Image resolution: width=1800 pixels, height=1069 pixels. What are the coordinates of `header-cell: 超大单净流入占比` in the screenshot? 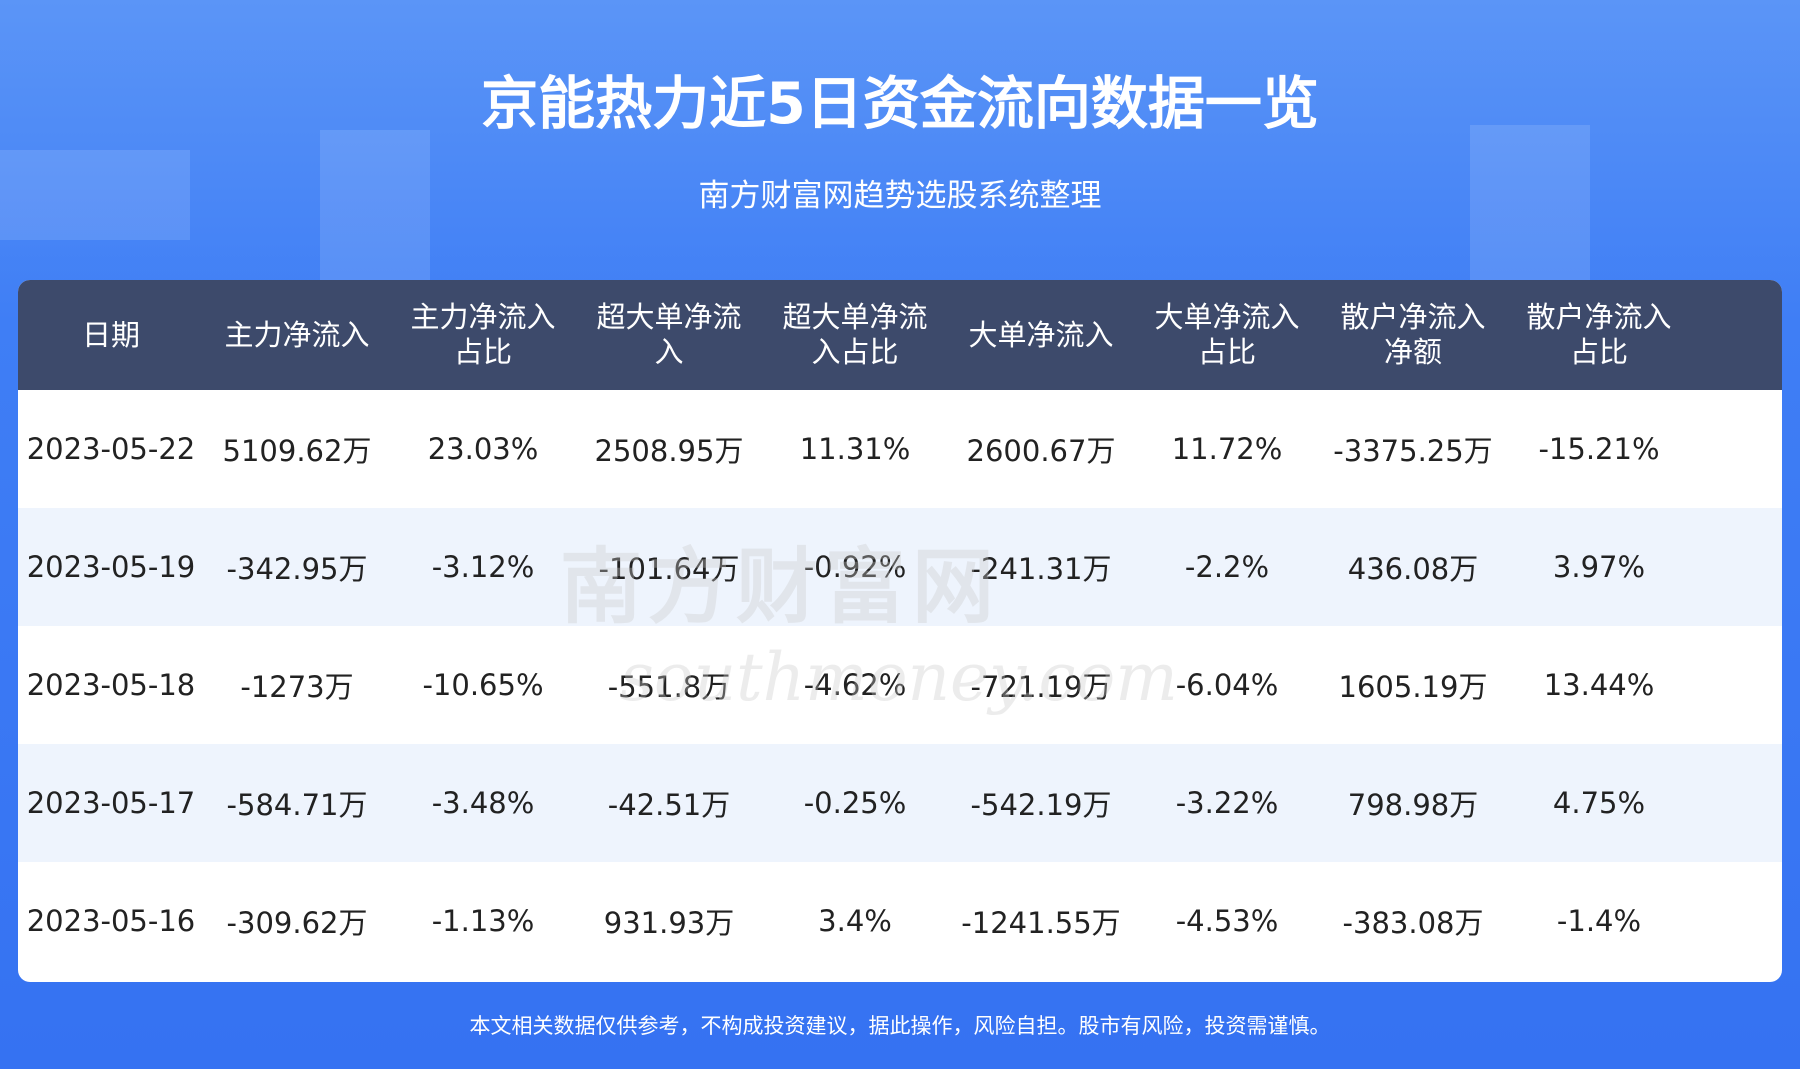 It's located at (855, 335).